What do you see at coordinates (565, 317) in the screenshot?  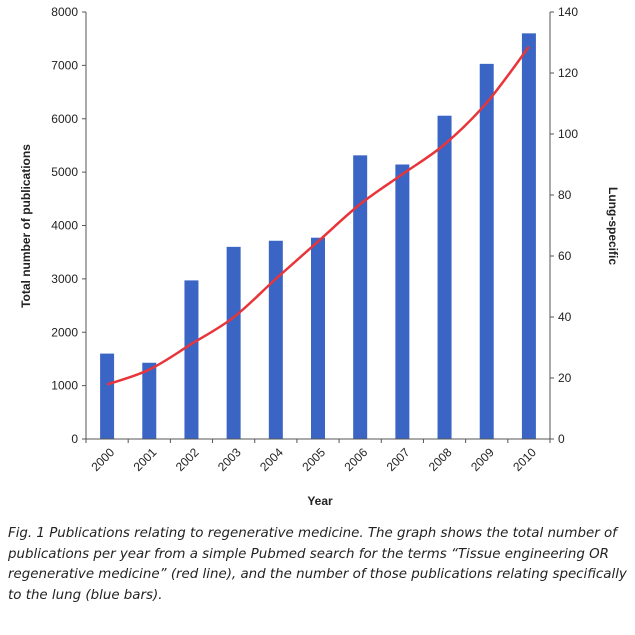 I see `right-tick-label: 40` at bounding box center [565, 317].